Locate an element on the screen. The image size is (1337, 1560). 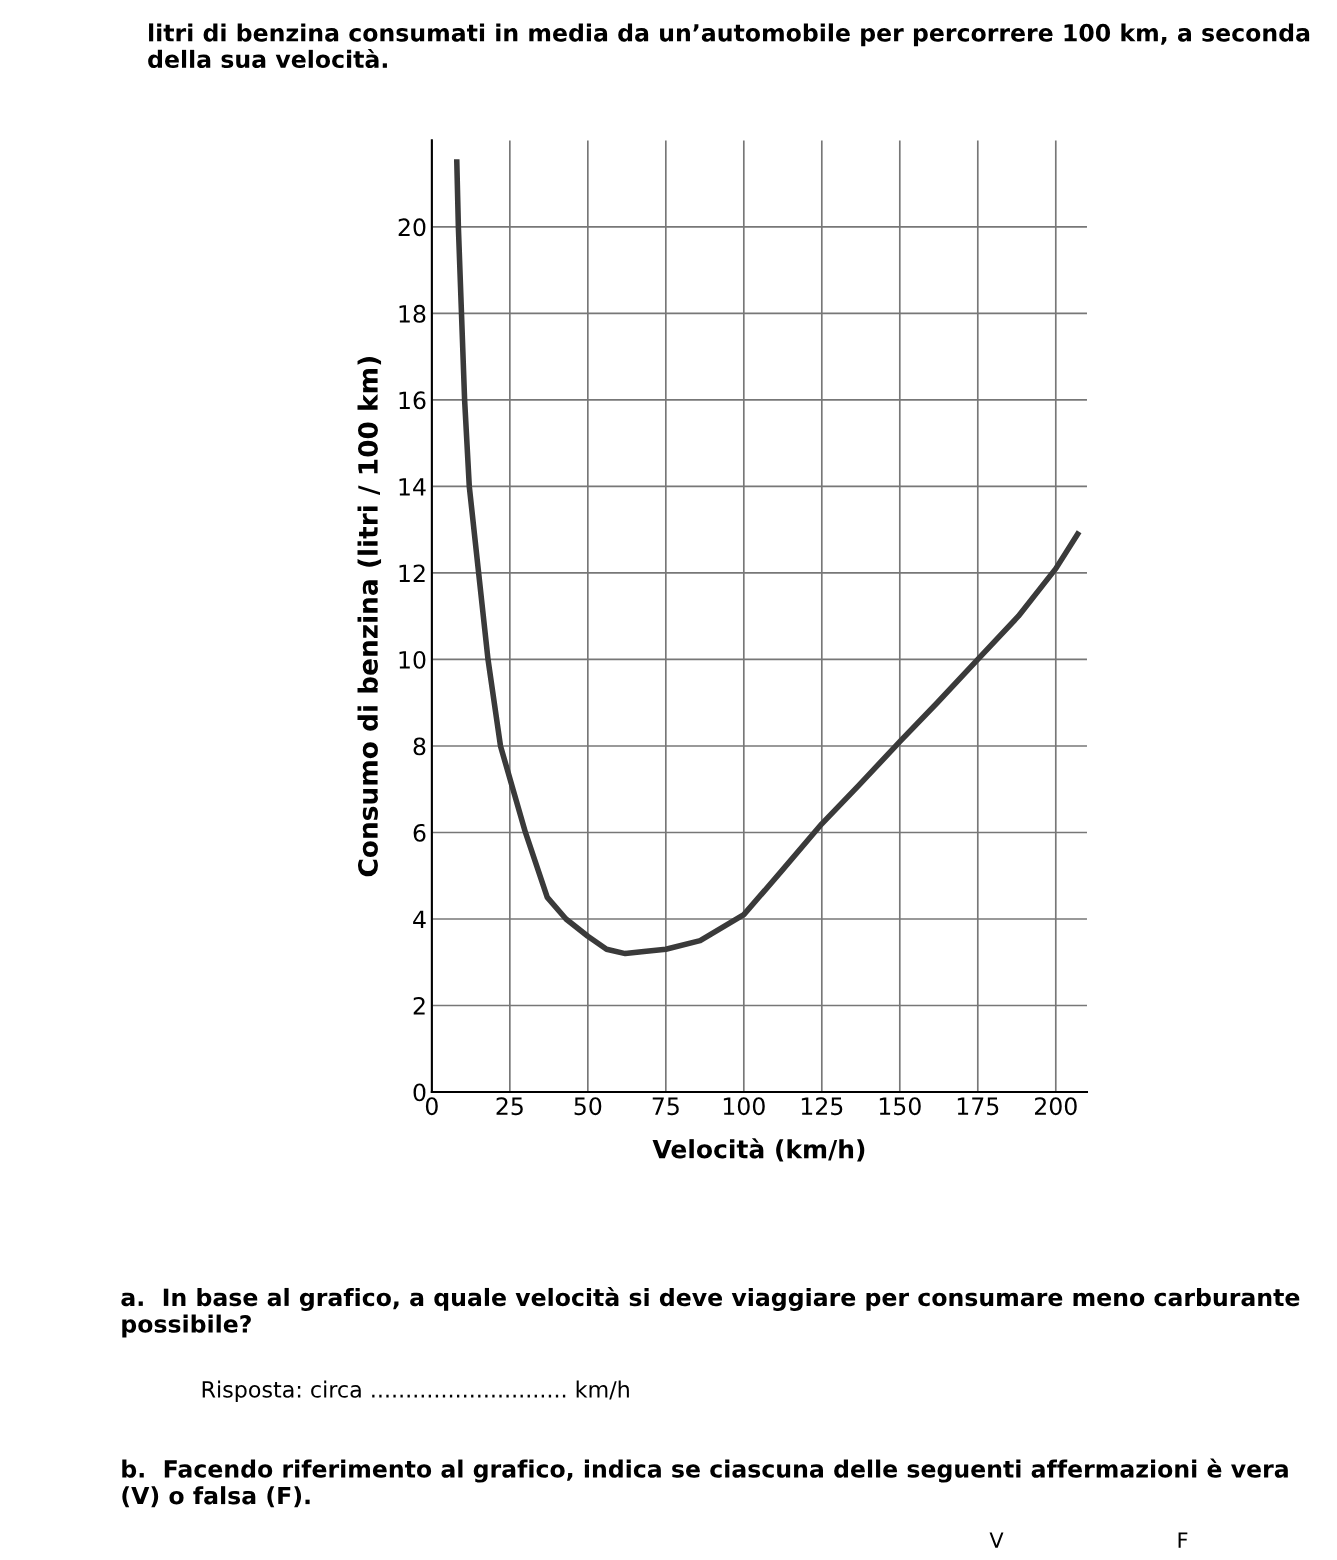
text: F is located at coordinates (1183, 1540).